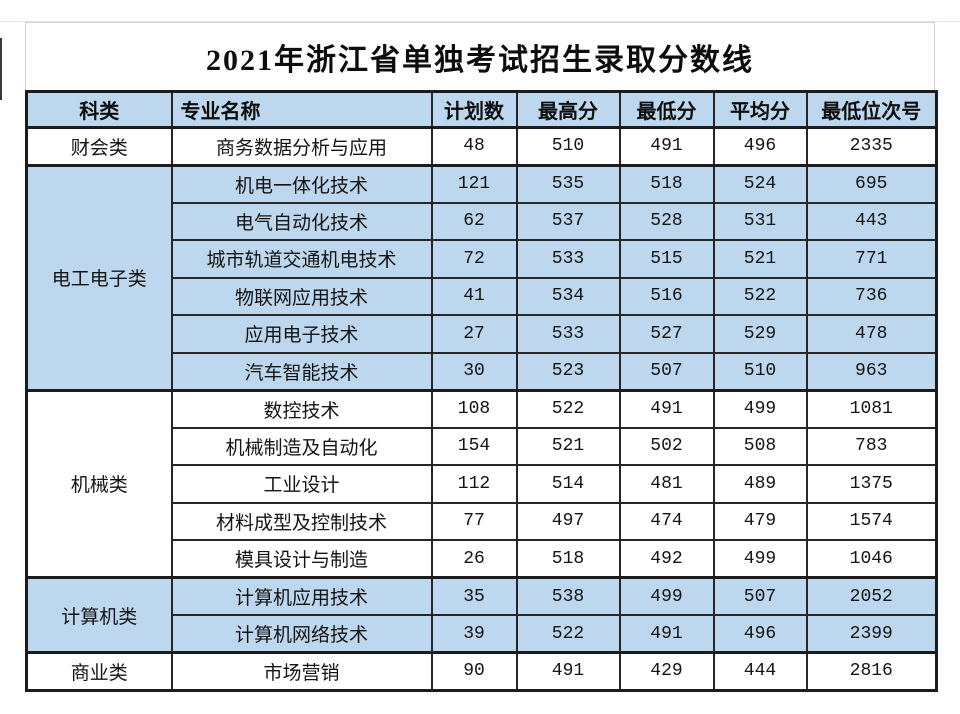  What do you see at coordinates (301, 596) in the screenshot?
I see `major-cell: 计算机应用技术` at bounding box center [301, 596].